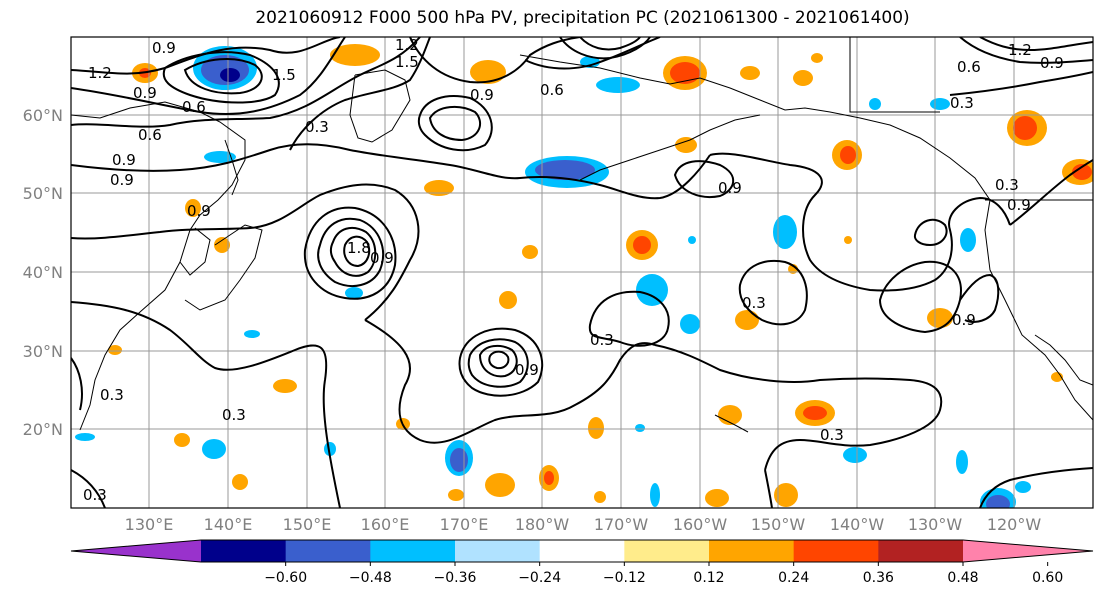  What do you see at coordinates (539, 578) in the screenshot?
I see `colorbar-tick-label: −0.24` at bounding box center [539, 578].